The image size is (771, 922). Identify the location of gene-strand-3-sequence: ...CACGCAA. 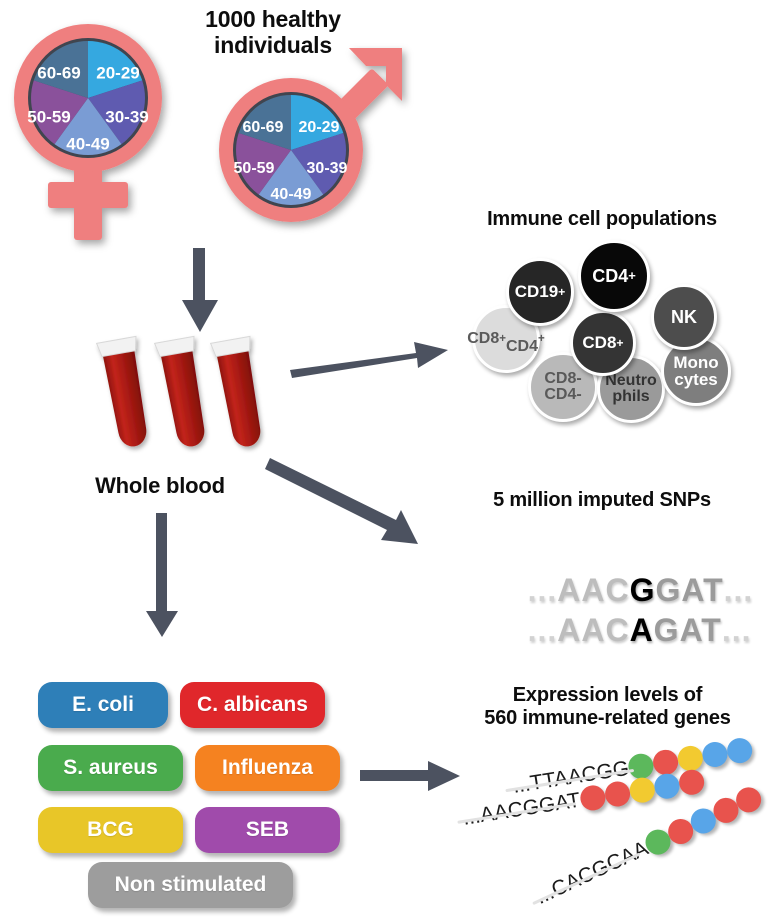
(591, 872).